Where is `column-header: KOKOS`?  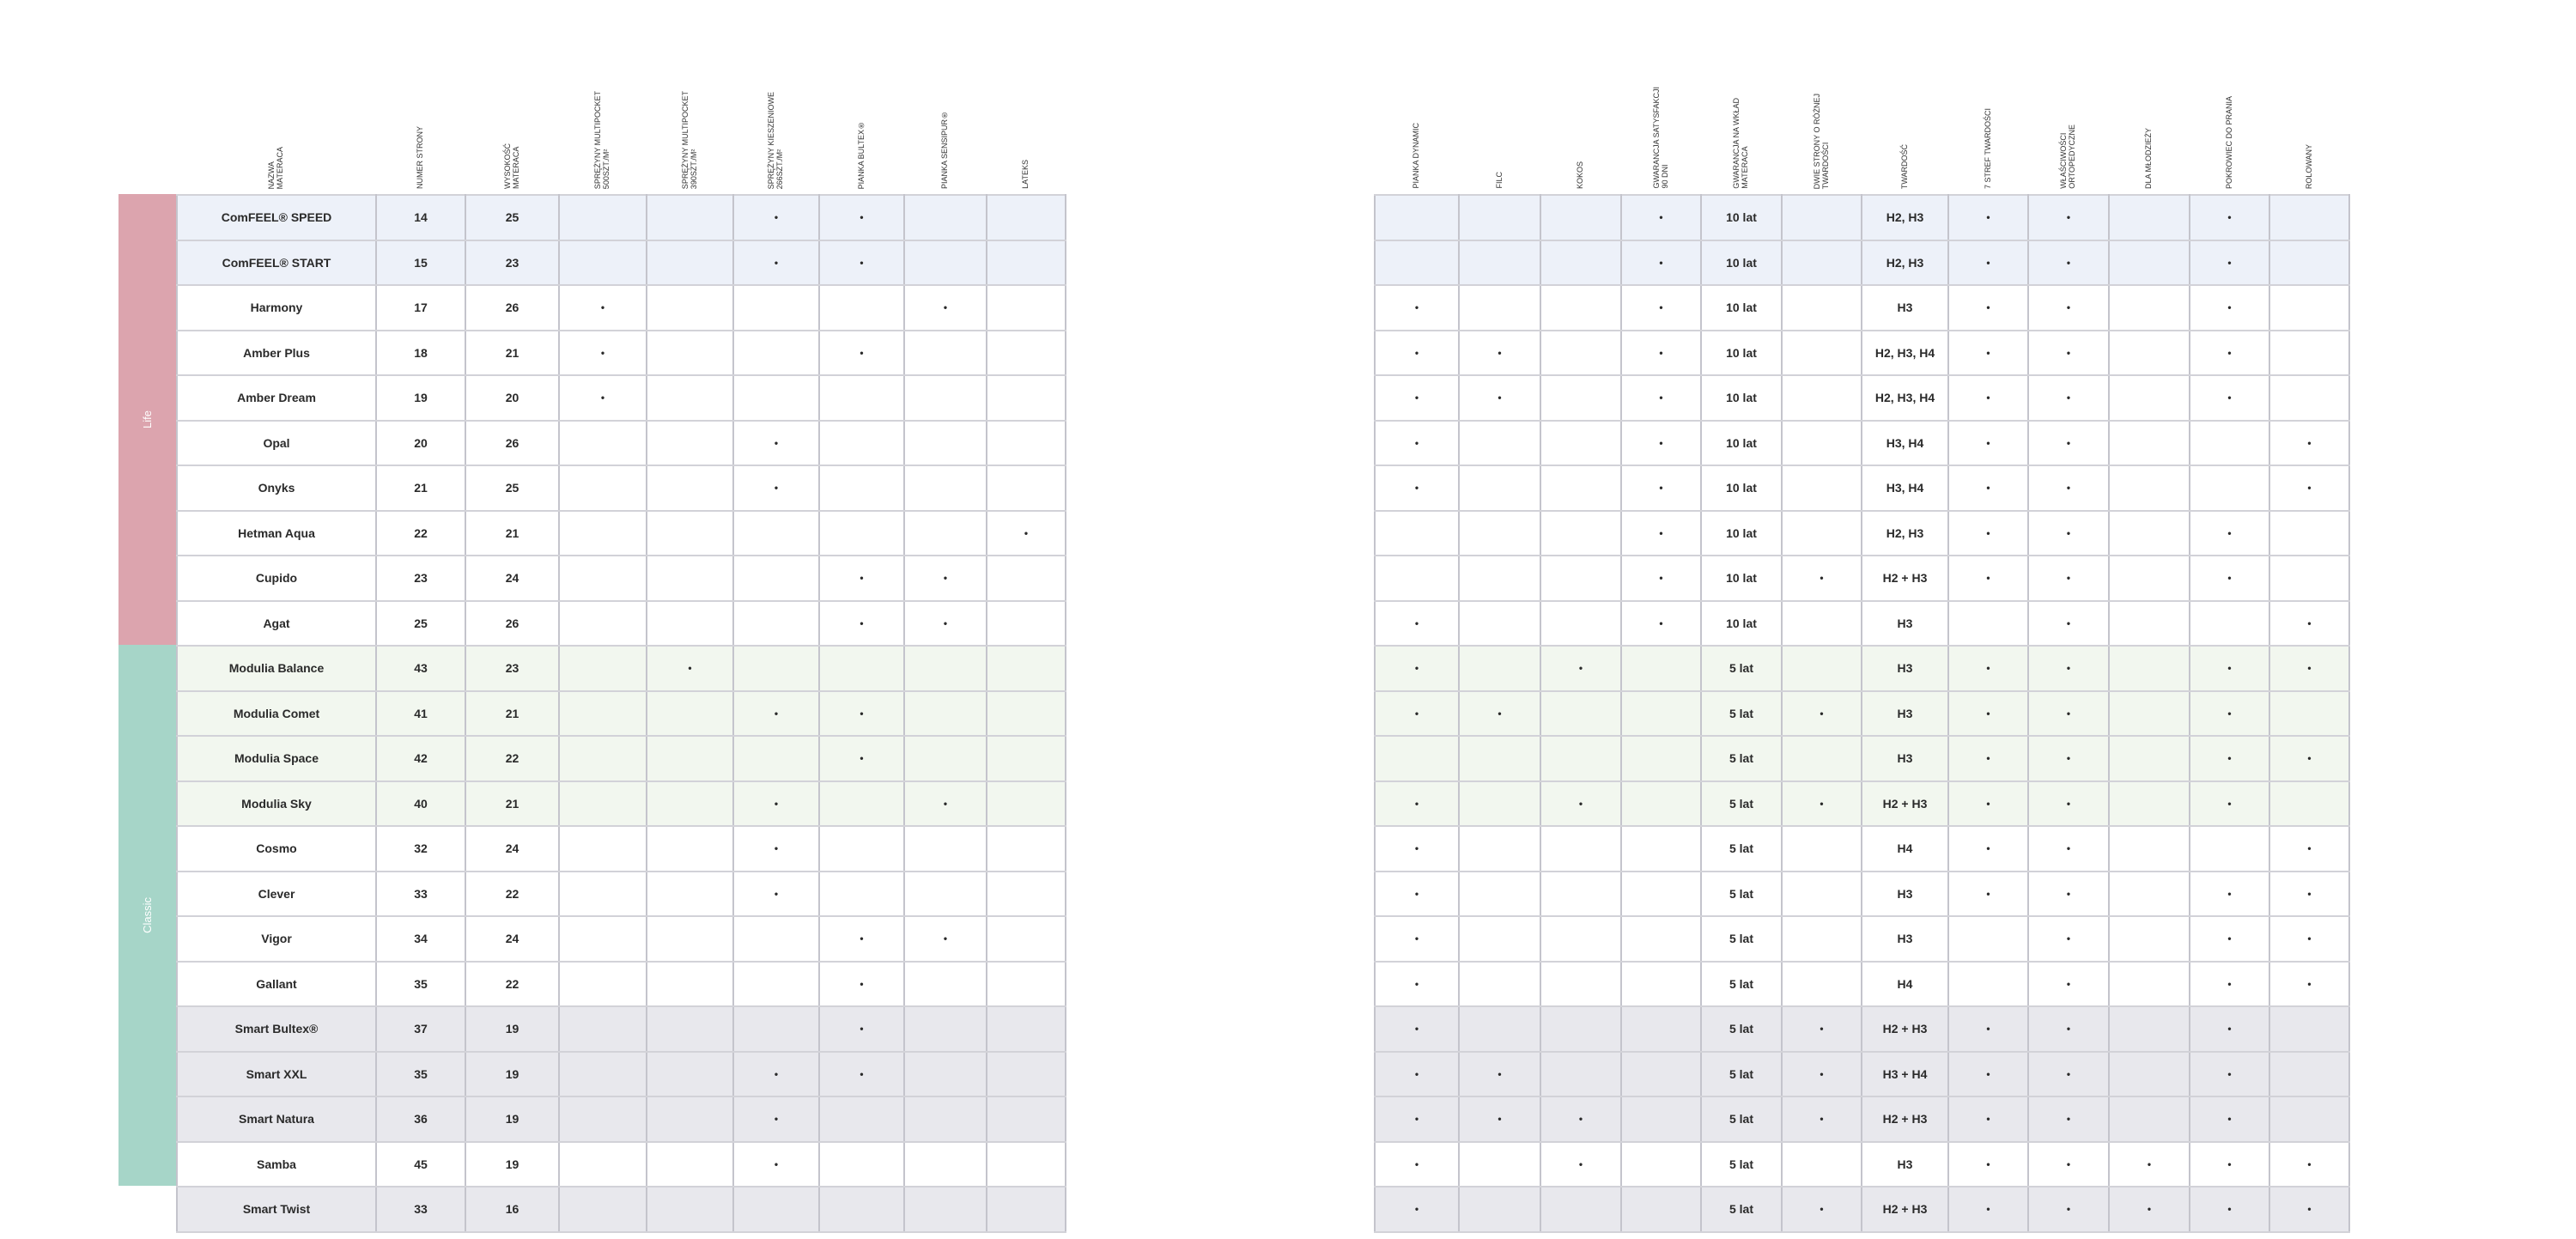 column-header: KOKOS is located at coordinates (1580, 107).